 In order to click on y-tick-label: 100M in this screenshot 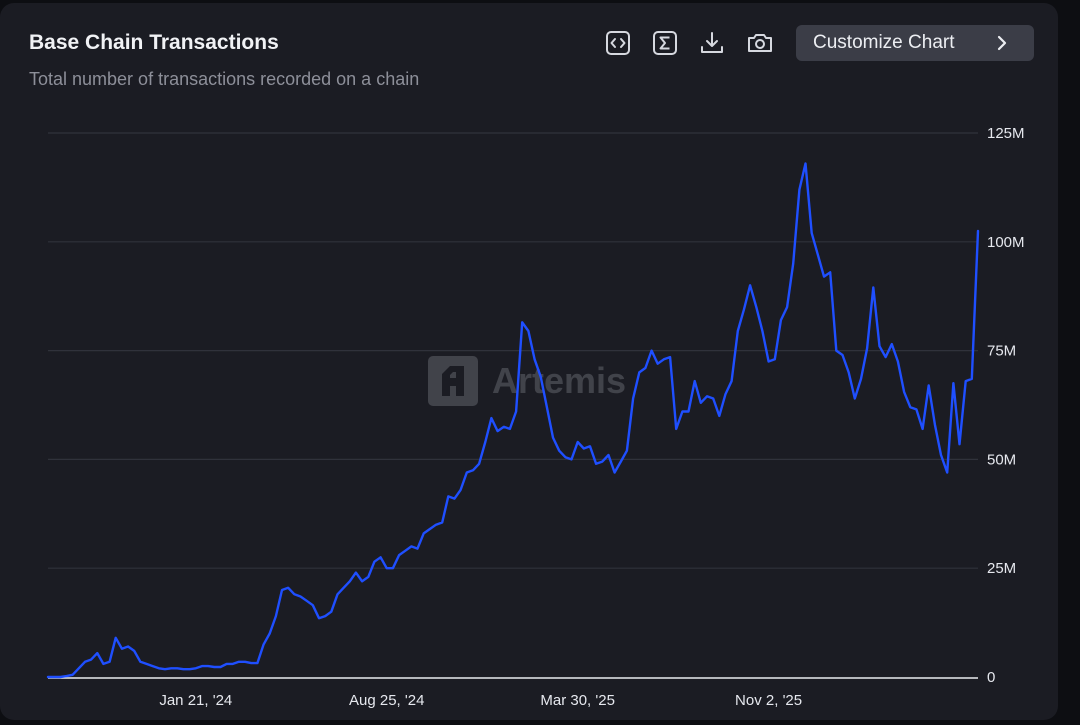, I will do `click(1006, 242)`.